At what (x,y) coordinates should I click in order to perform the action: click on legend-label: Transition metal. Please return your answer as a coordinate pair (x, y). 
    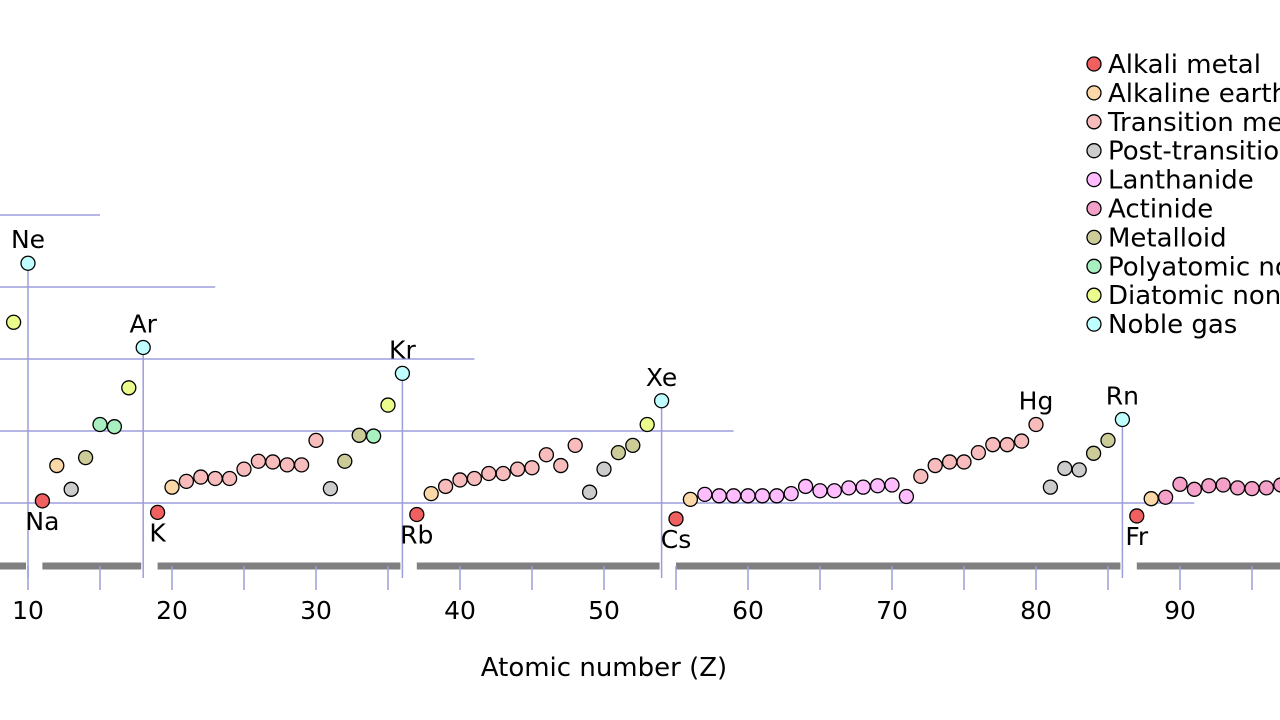
    Looking at the image, I should click on (1193, 123).